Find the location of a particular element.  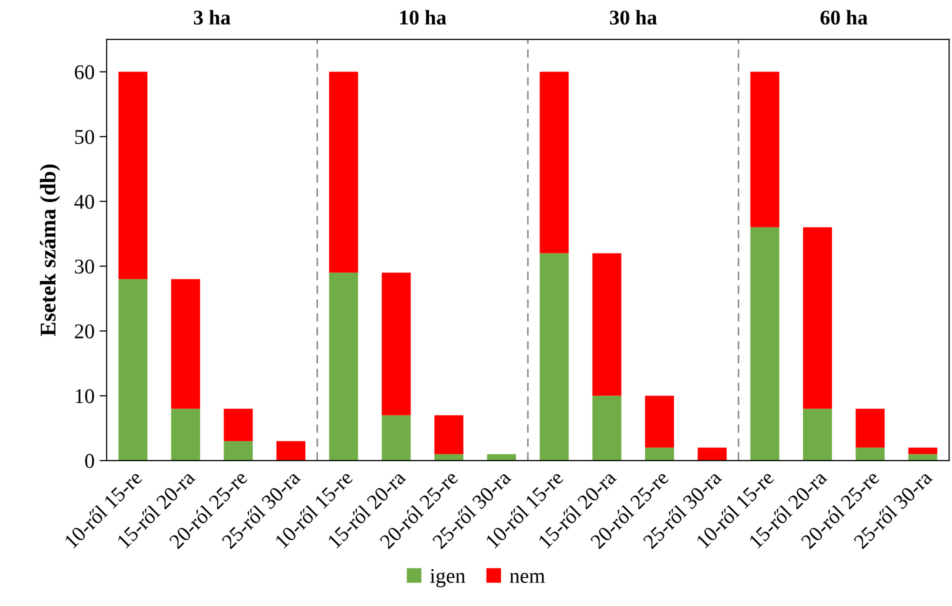

text: 60 ha is located at coordinates (844, 17).